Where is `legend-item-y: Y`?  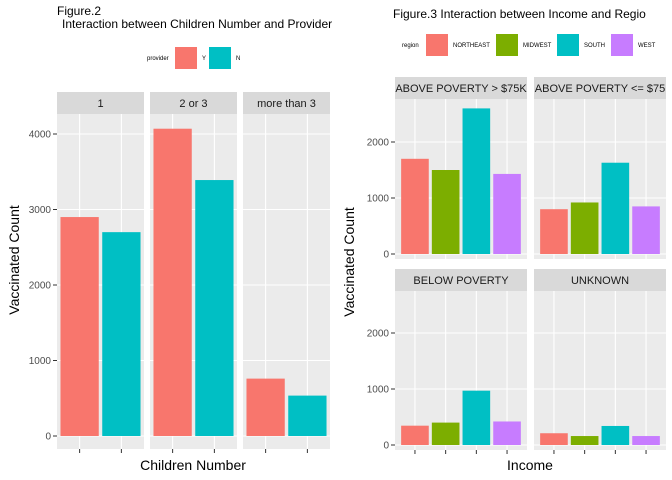
legend-item-y: Y is located at coordinates (190, 58).